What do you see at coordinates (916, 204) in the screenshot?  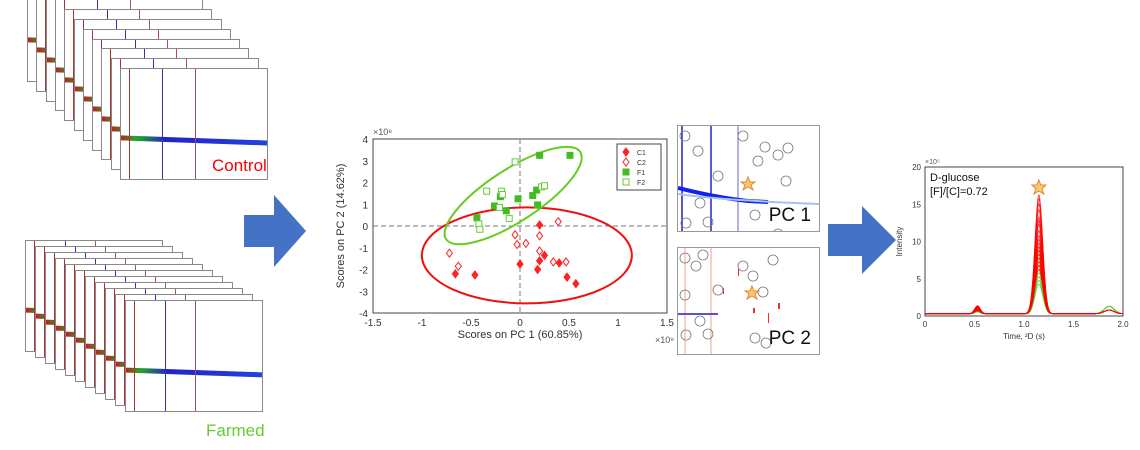 I see `y-tick-label: 15` at bounding box center [916, 204].